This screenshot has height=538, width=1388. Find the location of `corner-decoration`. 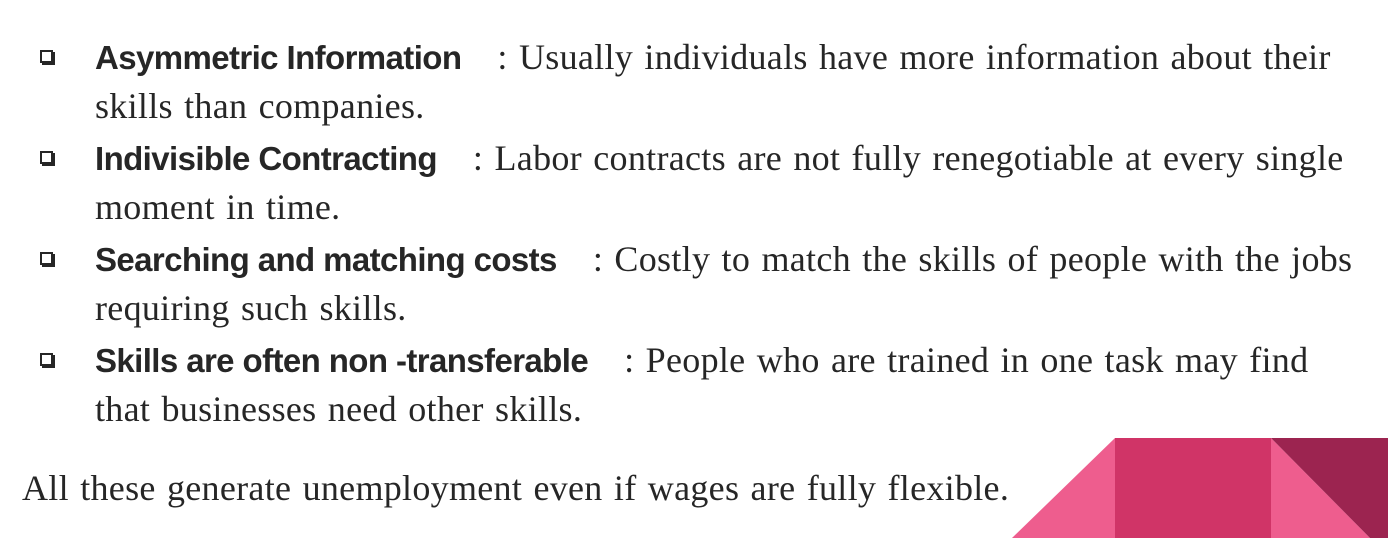

corner-decoration is located at coordinates (1200, 488).